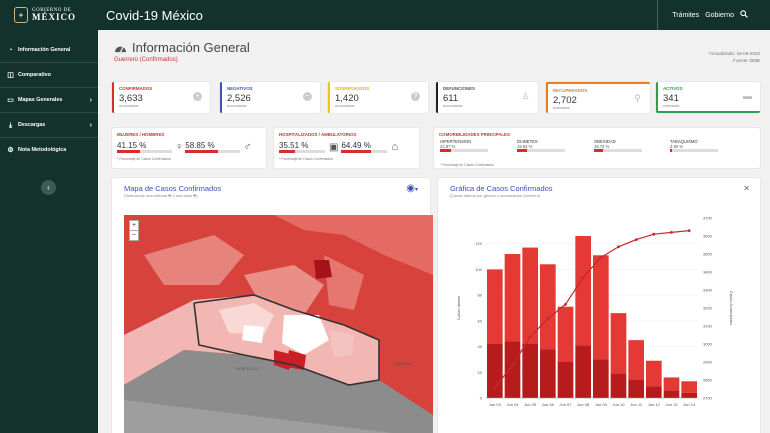 The height and width of the screenshot is (433, 770). Describe the element at coordinates (487, 97) in the screenshot. I see `stat-card-defunciones: DEFUNCIONES 611 acumulados ♙` at that location.